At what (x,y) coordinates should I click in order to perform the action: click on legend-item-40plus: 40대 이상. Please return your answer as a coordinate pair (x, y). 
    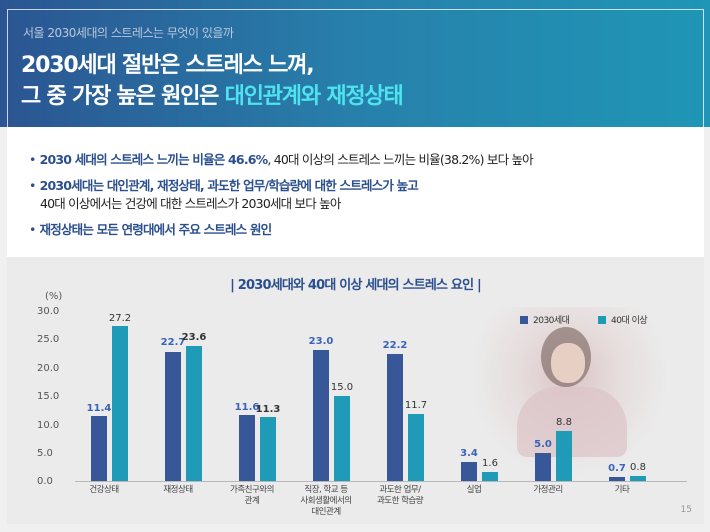
    Looking at the image, I should click on (623, 319).